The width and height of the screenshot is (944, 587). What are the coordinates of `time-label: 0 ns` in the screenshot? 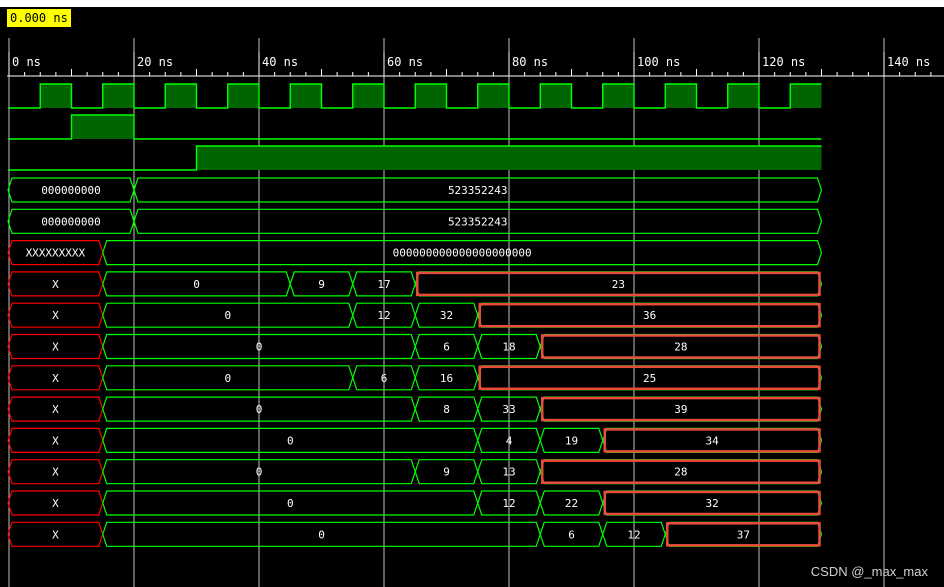 It's located at (26, 62).